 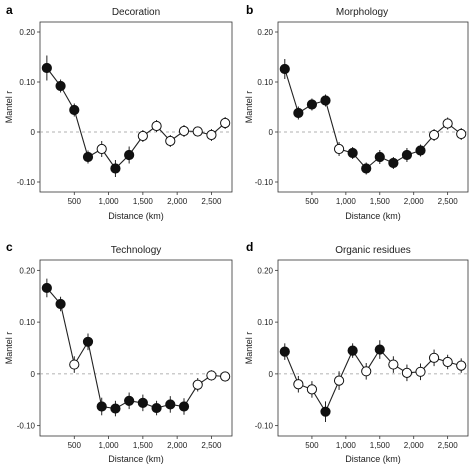 What do you see at coordinates (249, 247) in the screenshot?
I see `panel-letter: d` at bounding box center [249, 247].